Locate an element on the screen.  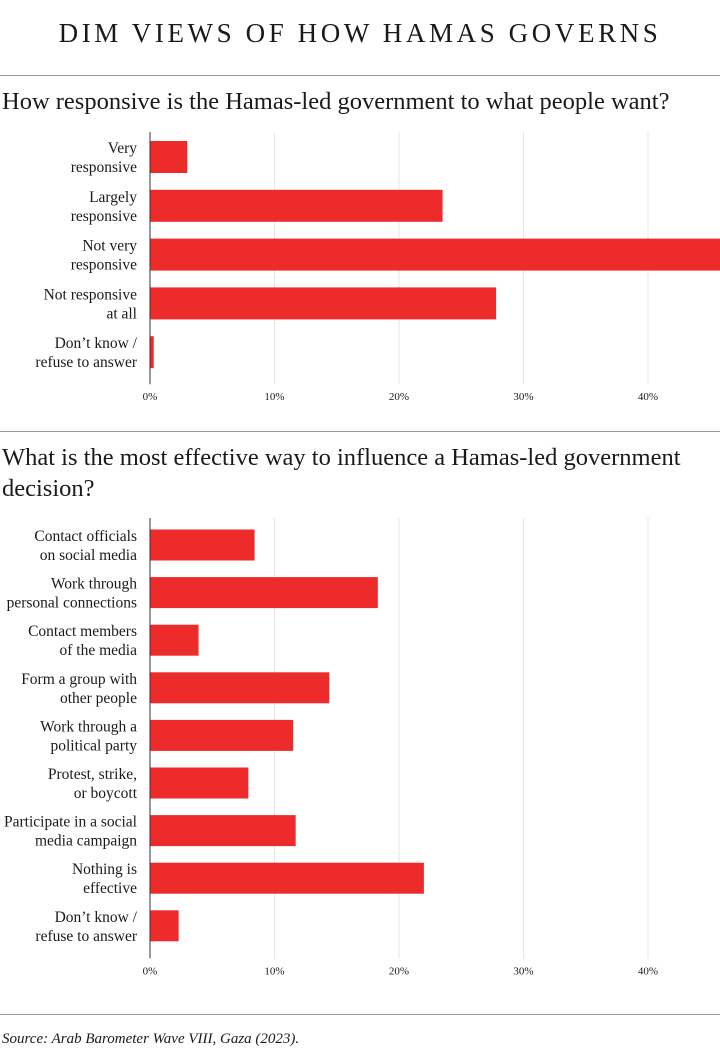
chart2-category-label: Form a group with other people is located at coordinates (79, 689).